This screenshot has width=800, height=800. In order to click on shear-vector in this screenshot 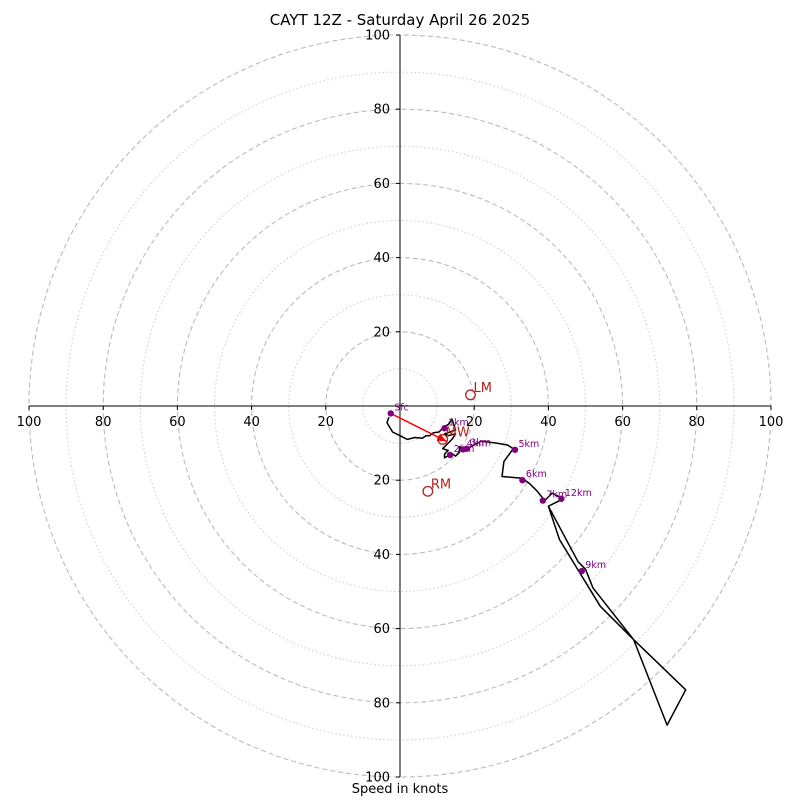, I will do `click(418, 427)`.